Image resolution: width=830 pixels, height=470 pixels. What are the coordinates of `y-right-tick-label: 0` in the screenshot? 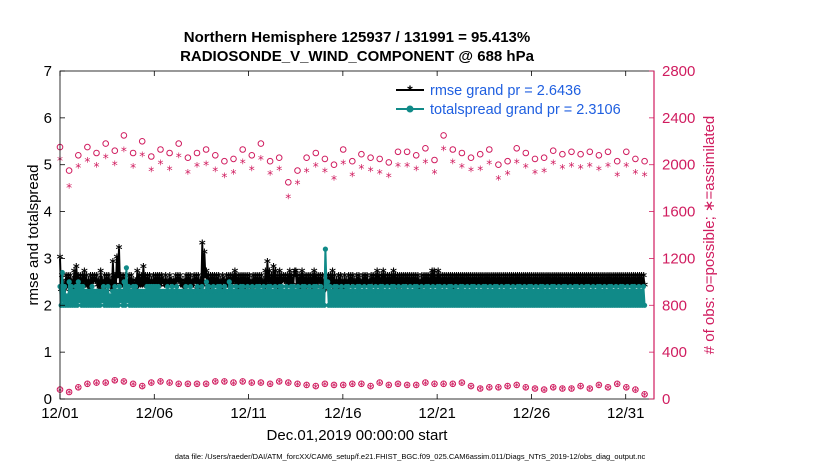 It's located at (666, 399).